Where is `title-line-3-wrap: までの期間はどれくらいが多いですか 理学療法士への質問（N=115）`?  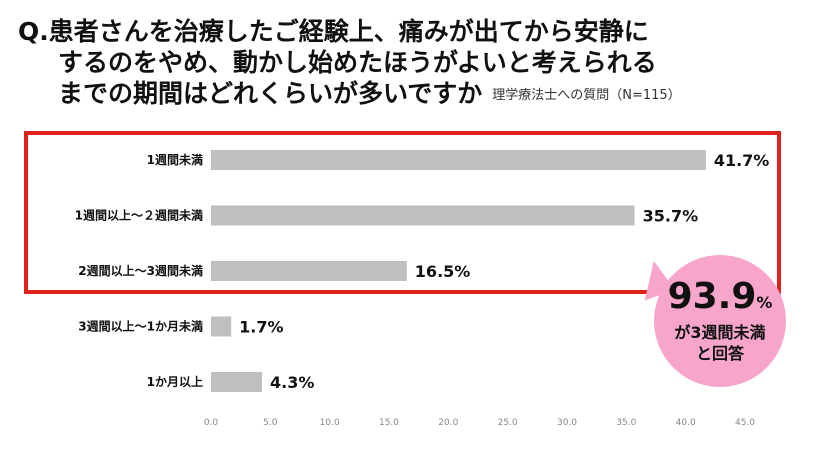 title-line-3-wrap: までの期間はどれくらいが多いですか 理学療法士への質問（N=115） is located at coordinates (349, 94).